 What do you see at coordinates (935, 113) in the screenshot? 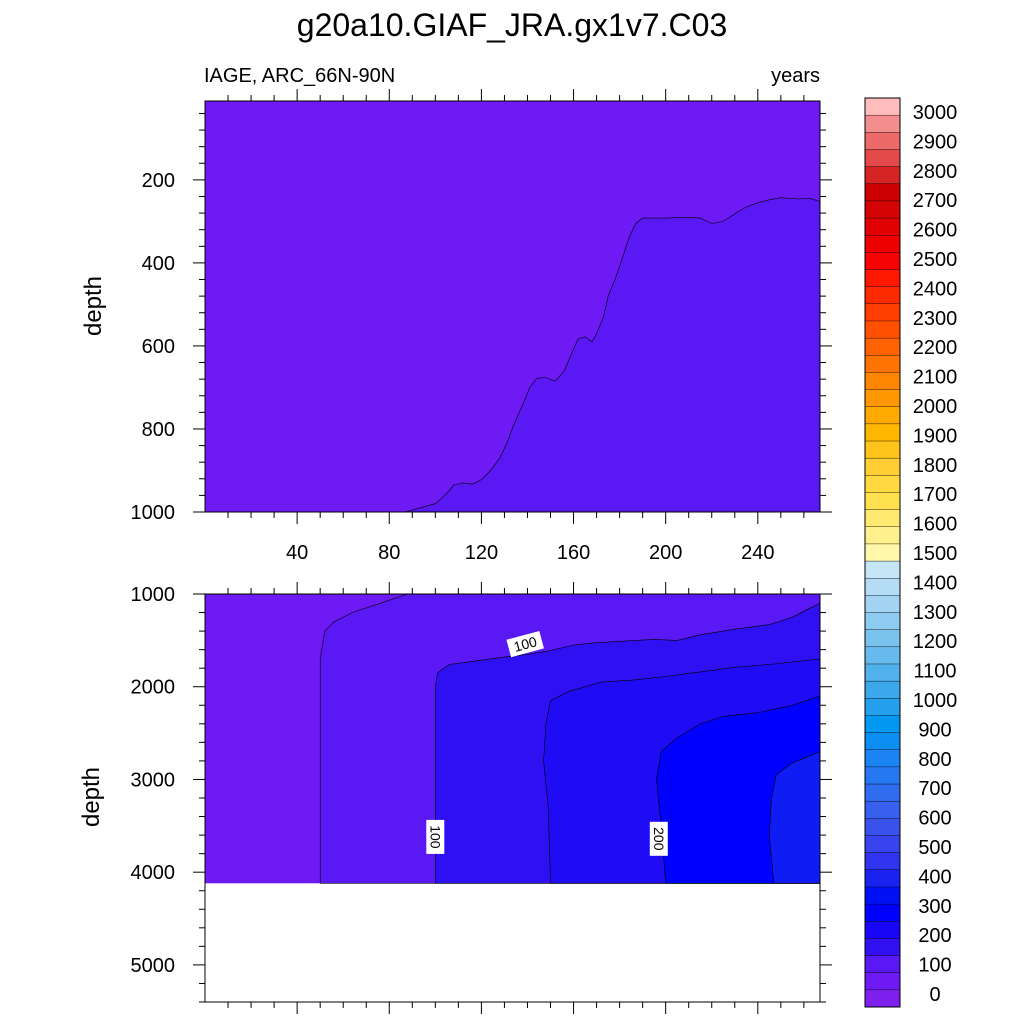
I see `colorbar-label: 3000` at bounding box center [935, 113].